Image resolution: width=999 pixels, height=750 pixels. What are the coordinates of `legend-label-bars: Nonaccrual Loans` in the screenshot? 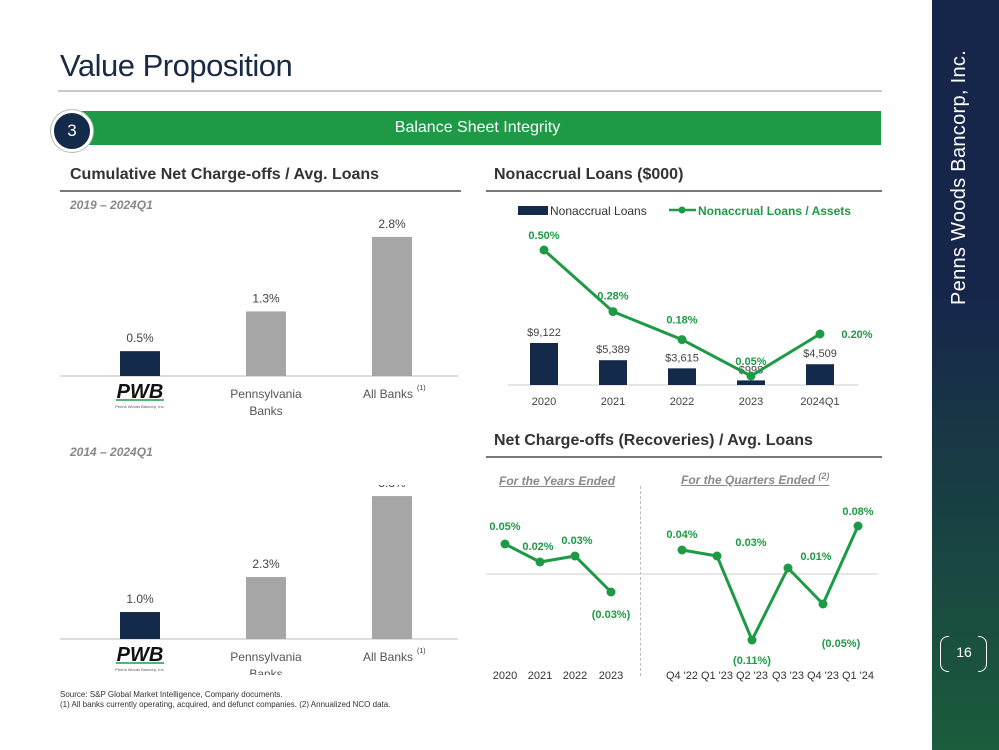 It's located at (598, 211).